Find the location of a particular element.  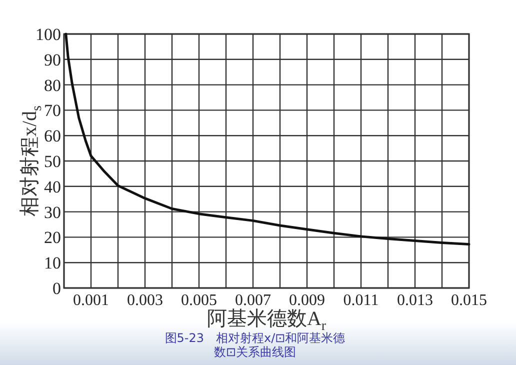

y-tick-label: 80 is located at coordinates (52, 85).